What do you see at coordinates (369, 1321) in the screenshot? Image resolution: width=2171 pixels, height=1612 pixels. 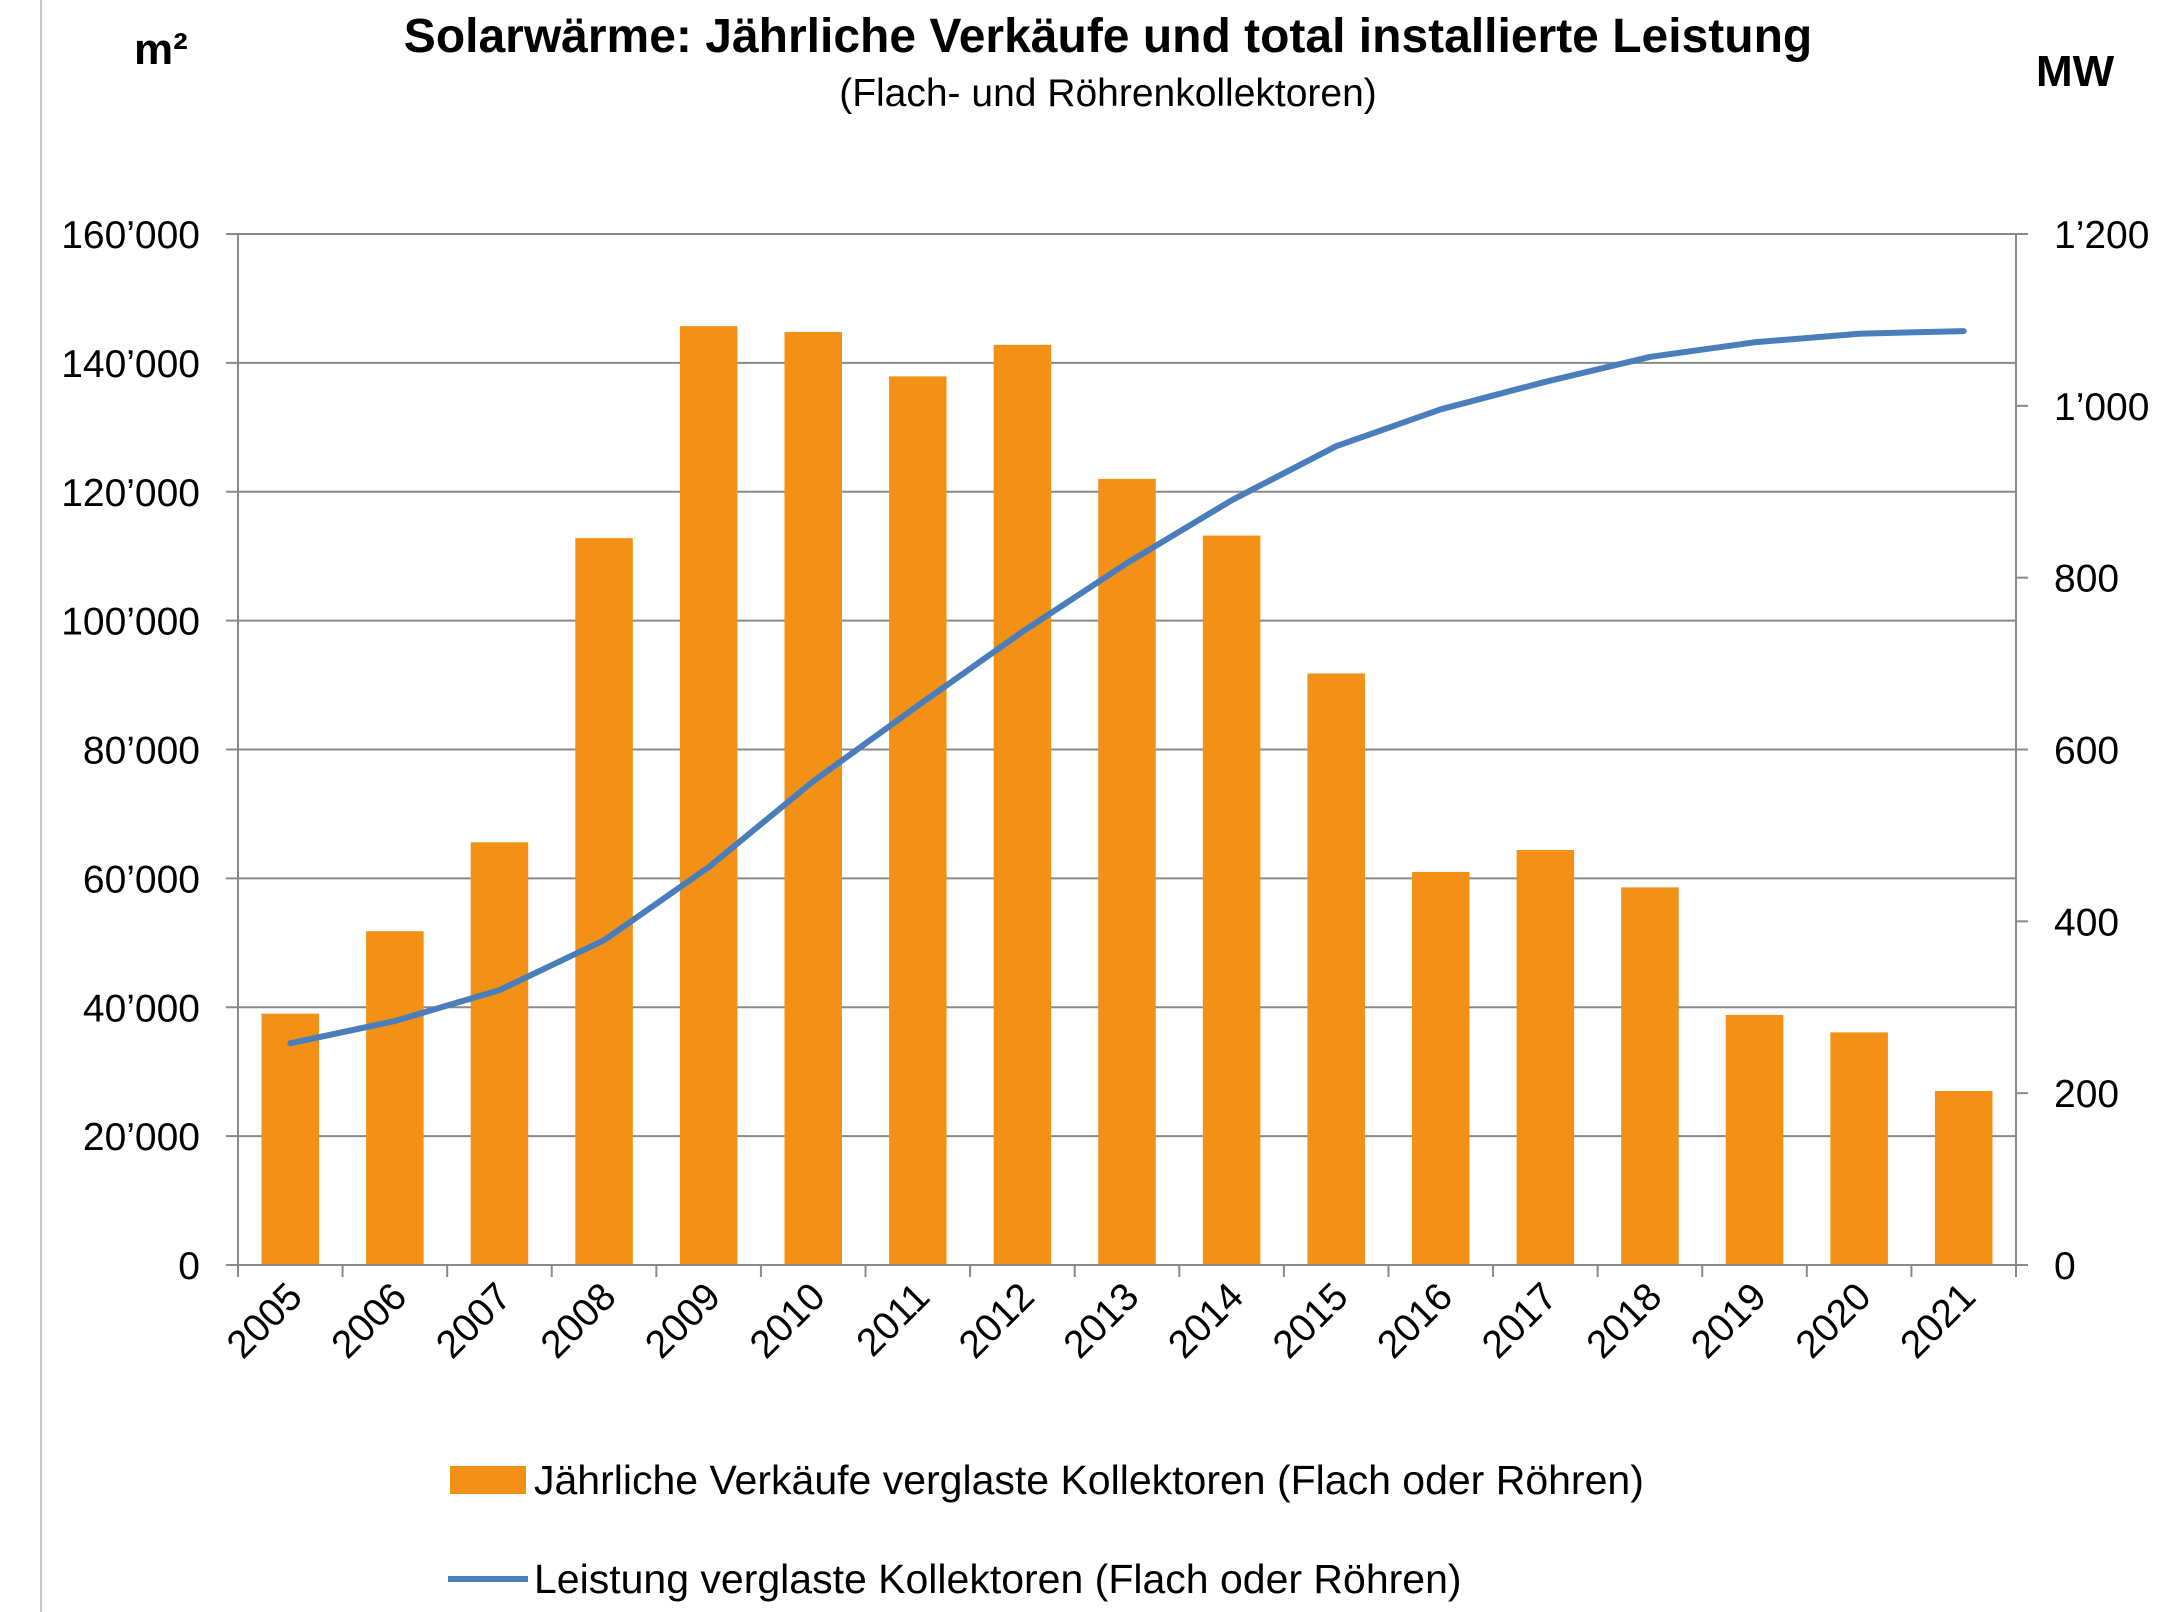 I see `x-axis-tick-label: 2006` at bounding box center [369, 1321].